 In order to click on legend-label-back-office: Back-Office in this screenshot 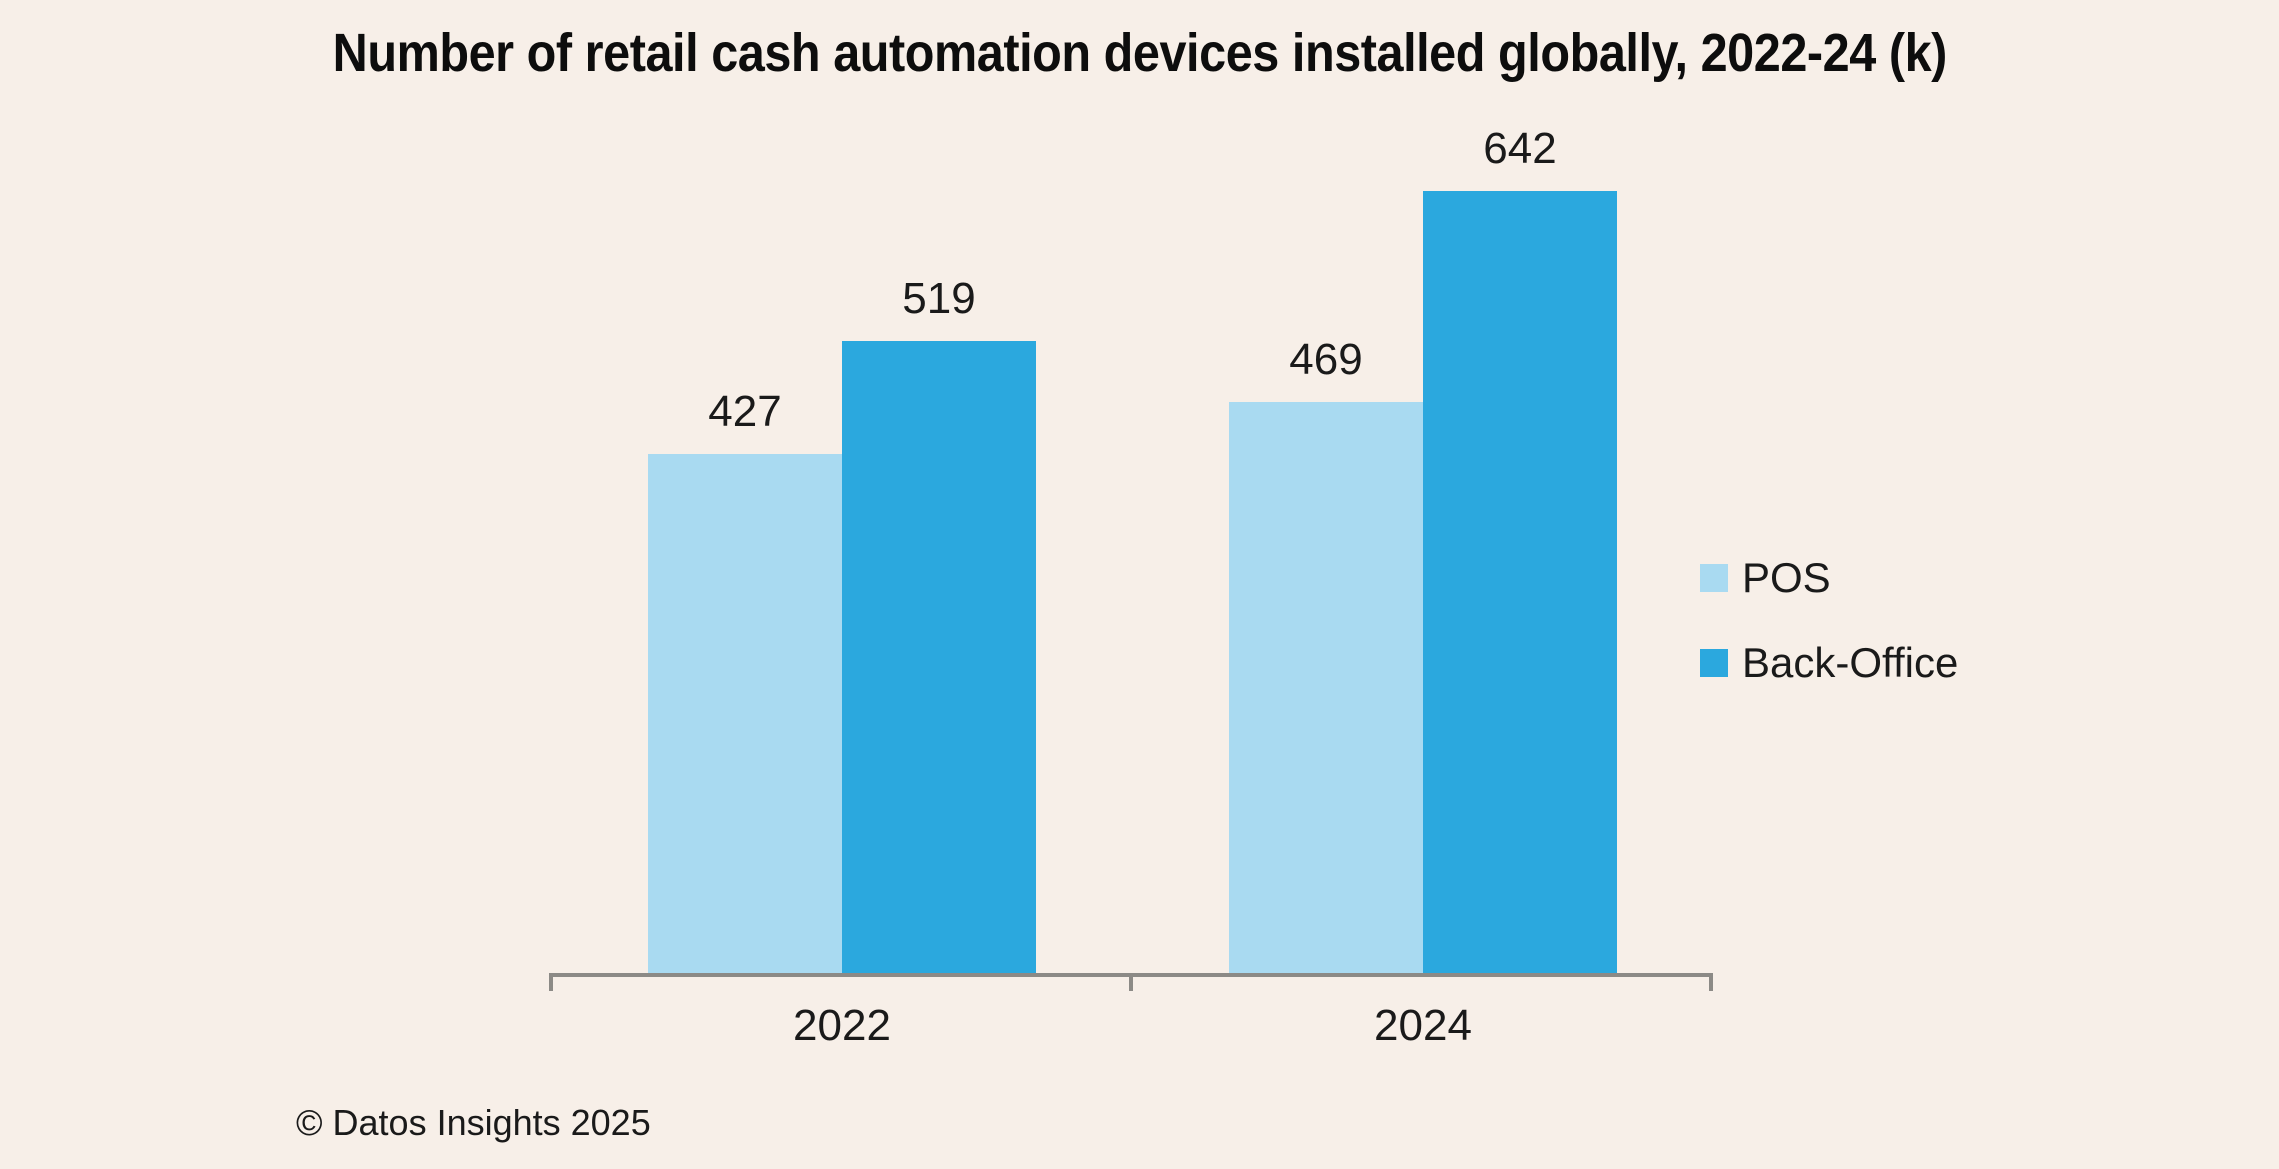, I will do `click(1850, 662)`.